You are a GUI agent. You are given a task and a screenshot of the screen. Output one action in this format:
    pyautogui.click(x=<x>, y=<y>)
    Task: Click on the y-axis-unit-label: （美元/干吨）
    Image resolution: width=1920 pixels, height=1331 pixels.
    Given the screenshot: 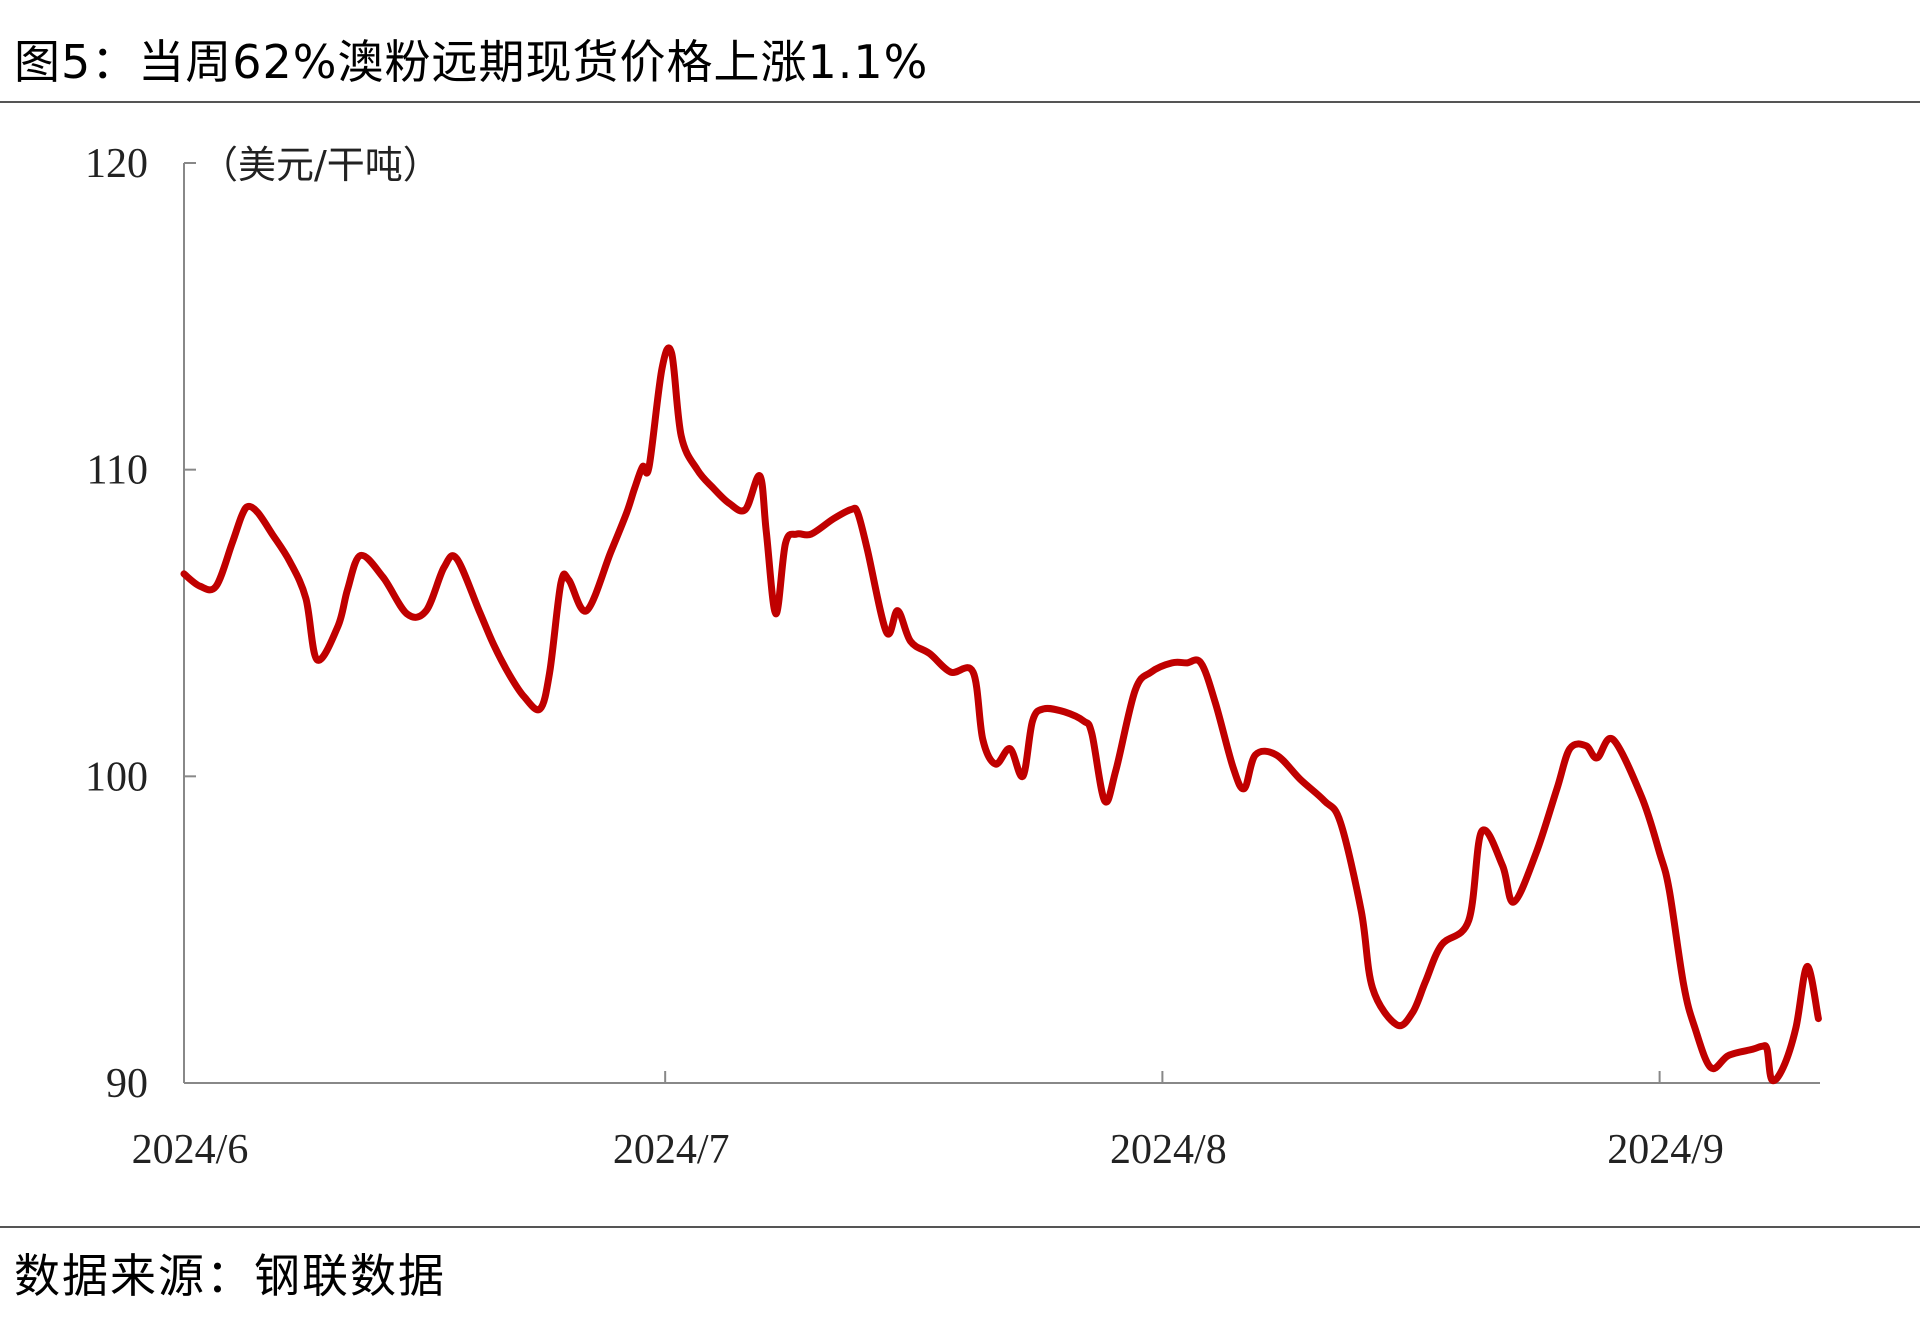 What is the action you would take?
    pyautogui.click(x=320, y=165)
    